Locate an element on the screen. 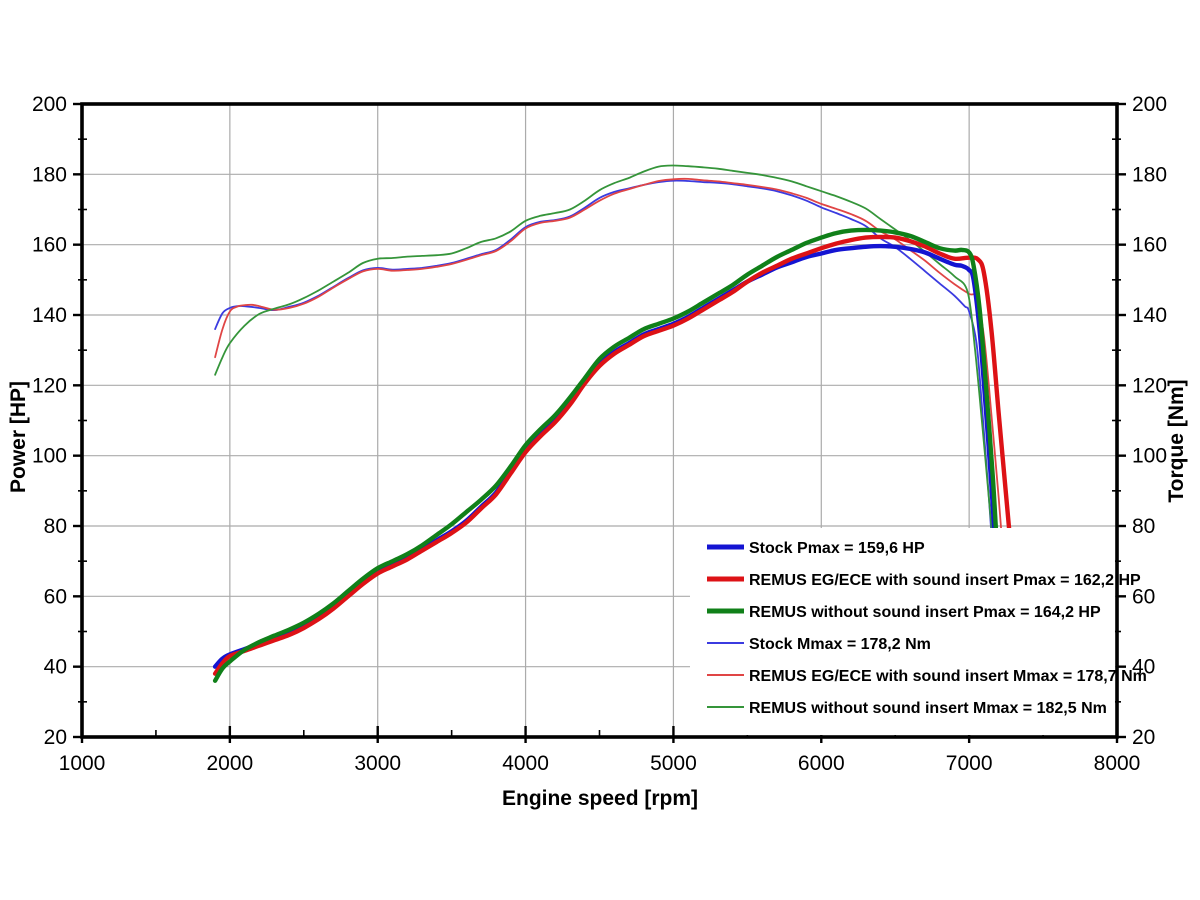 This screenshot has height=900, width=1200. x-tick-label: 1000 is located at coordinates (82, 763).